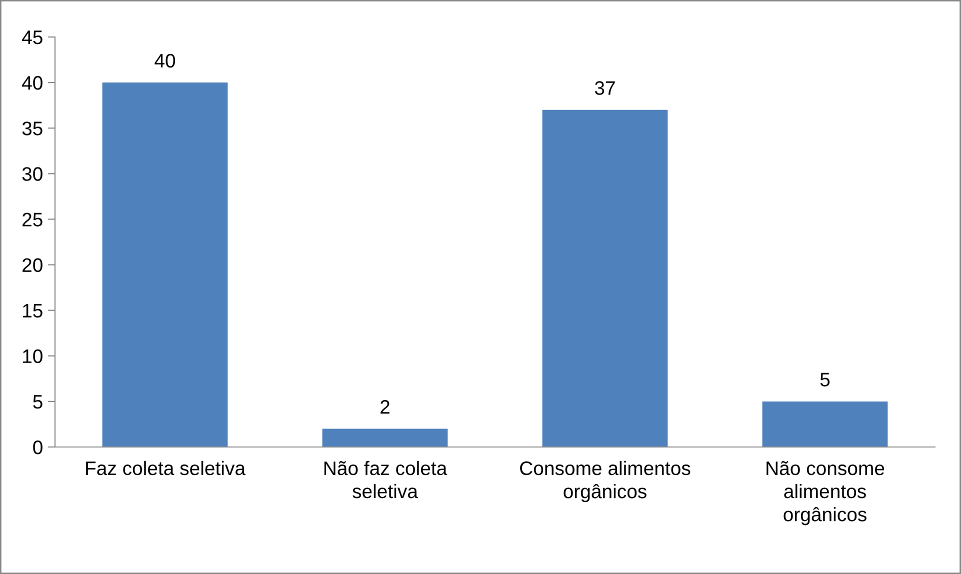  What do you see at coordinates (386, 479) in the screenshot?
I see `x-tick-label: Não faz coleta seletiva` at bounding box center [386, 479].